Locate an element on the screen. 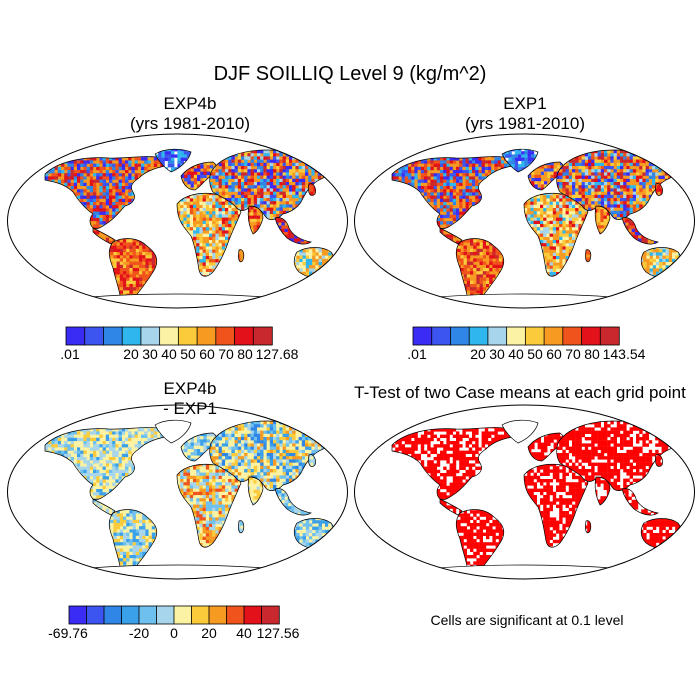  map-difference is located at coordinates (177, 492).